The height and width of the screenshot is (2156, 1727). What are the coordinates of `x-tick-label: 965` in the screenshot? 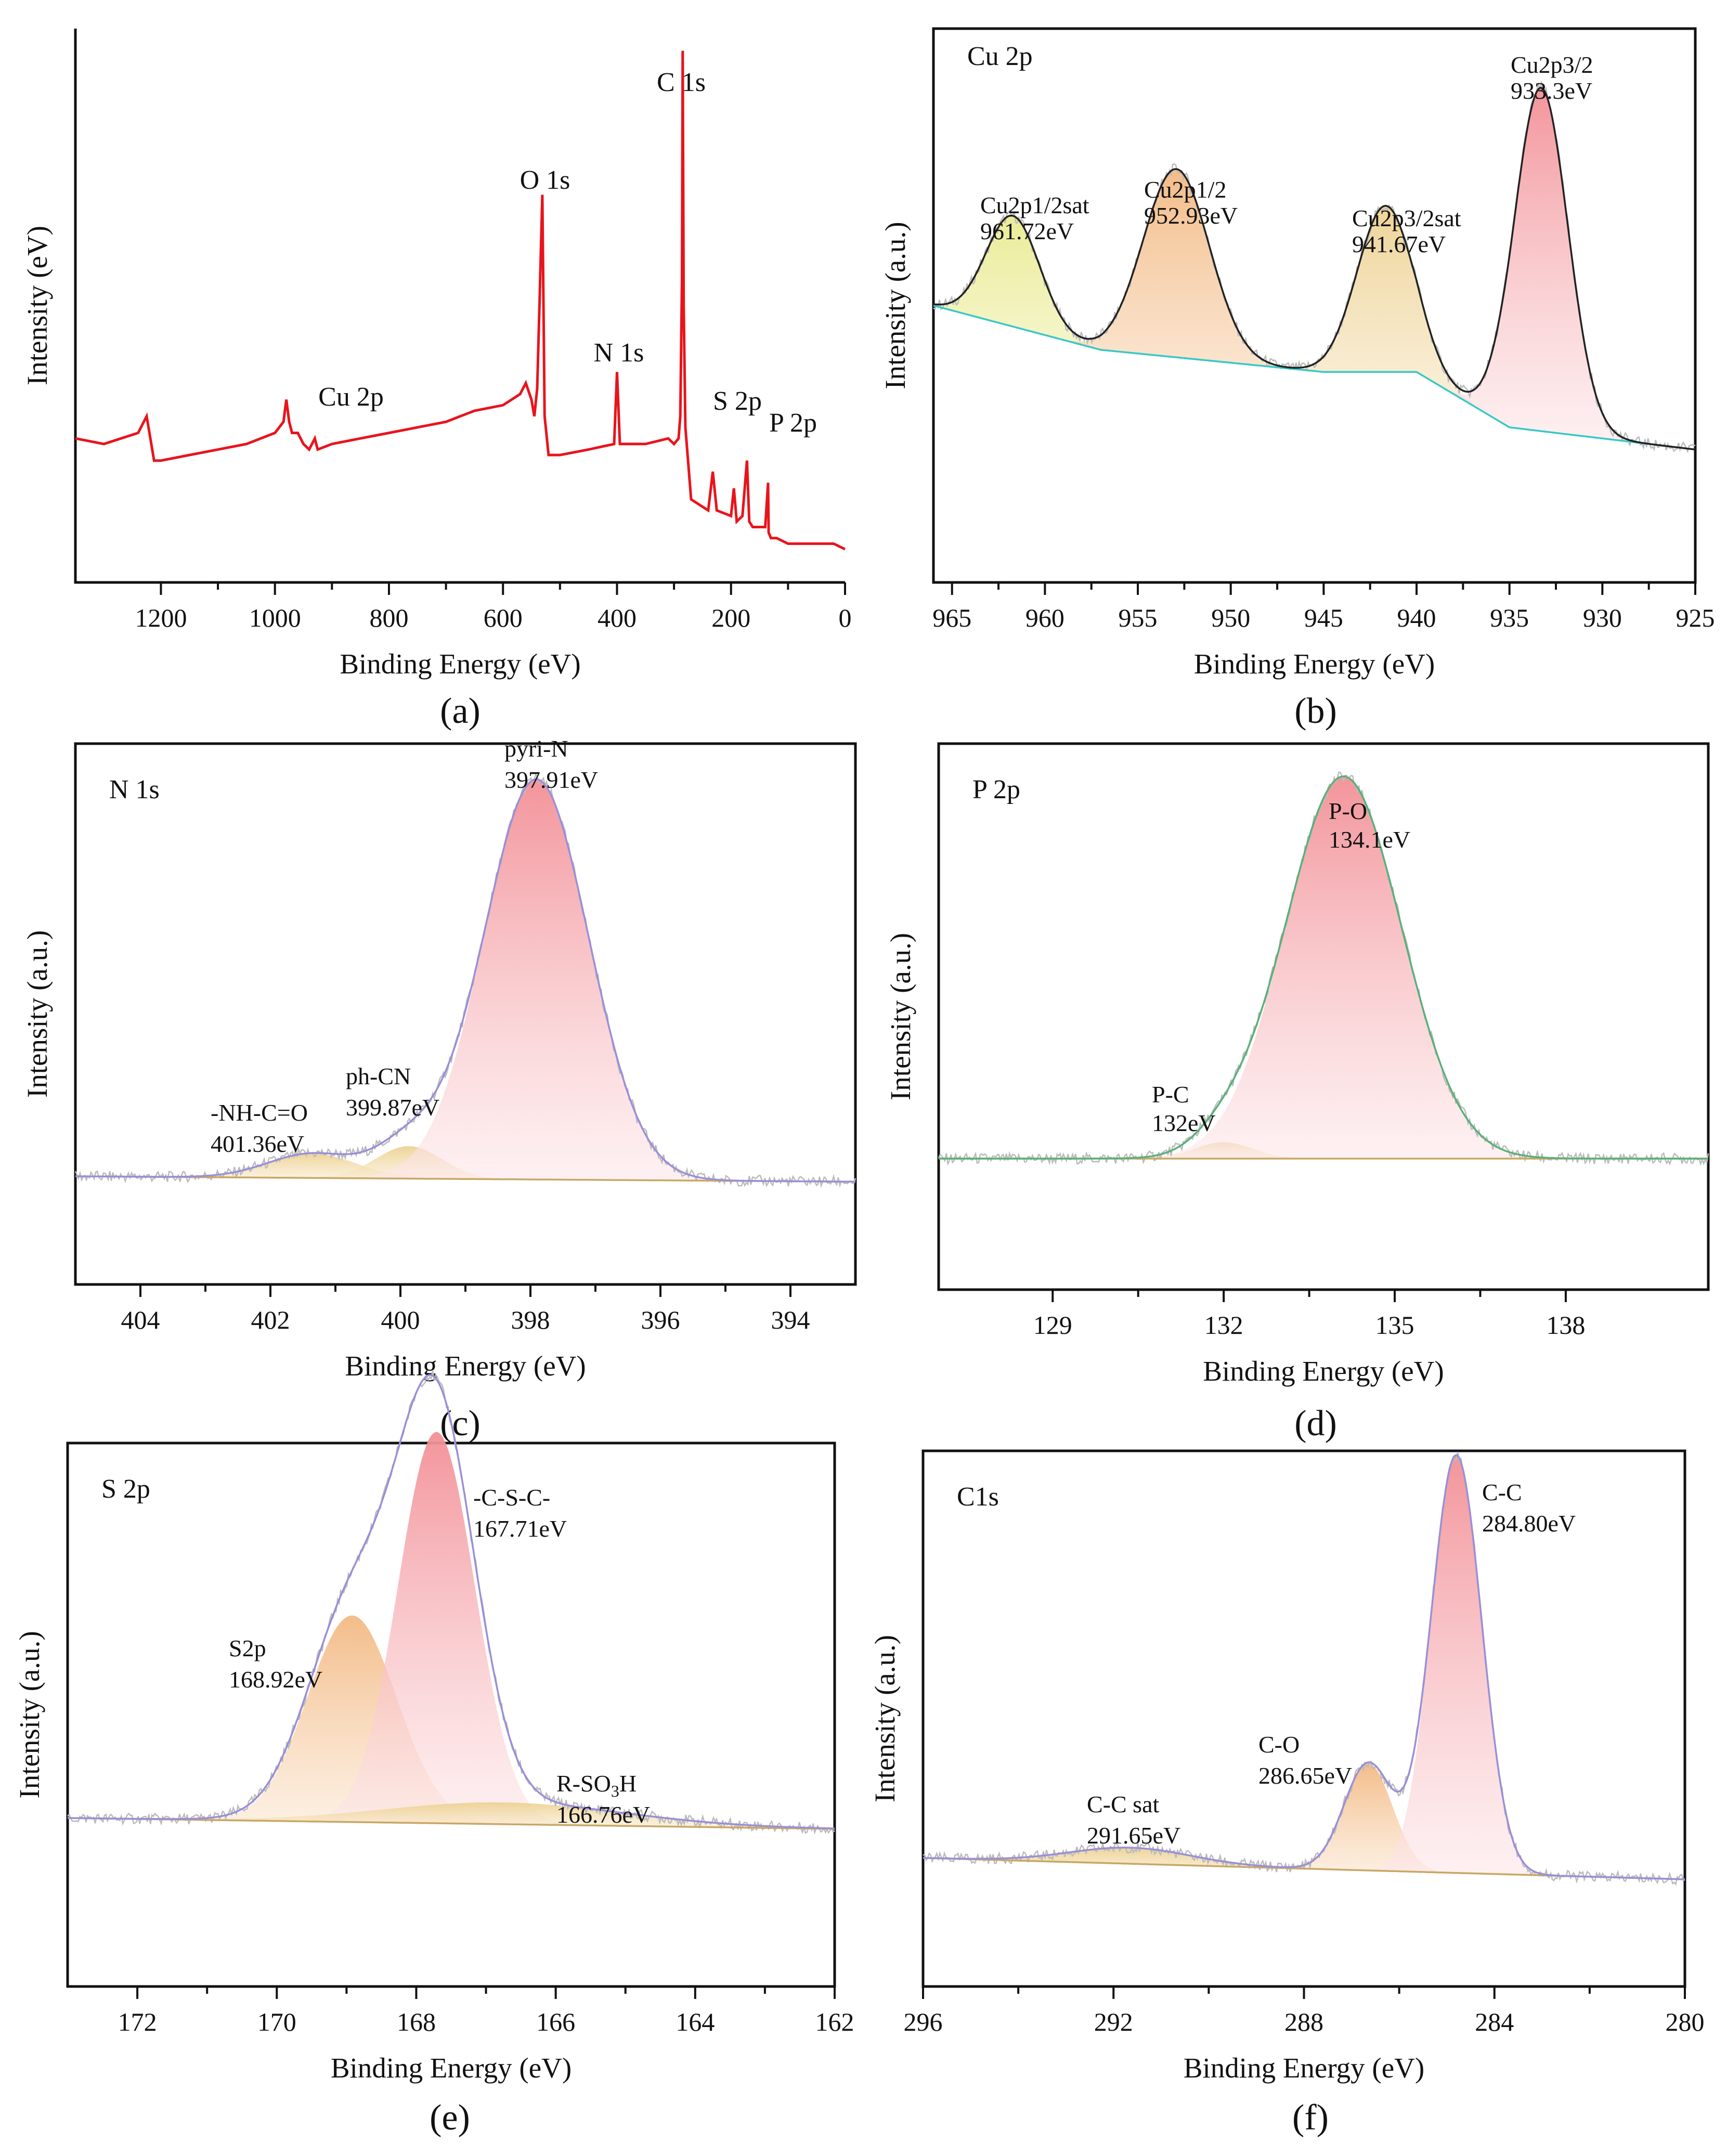 It's located at (951, 617).